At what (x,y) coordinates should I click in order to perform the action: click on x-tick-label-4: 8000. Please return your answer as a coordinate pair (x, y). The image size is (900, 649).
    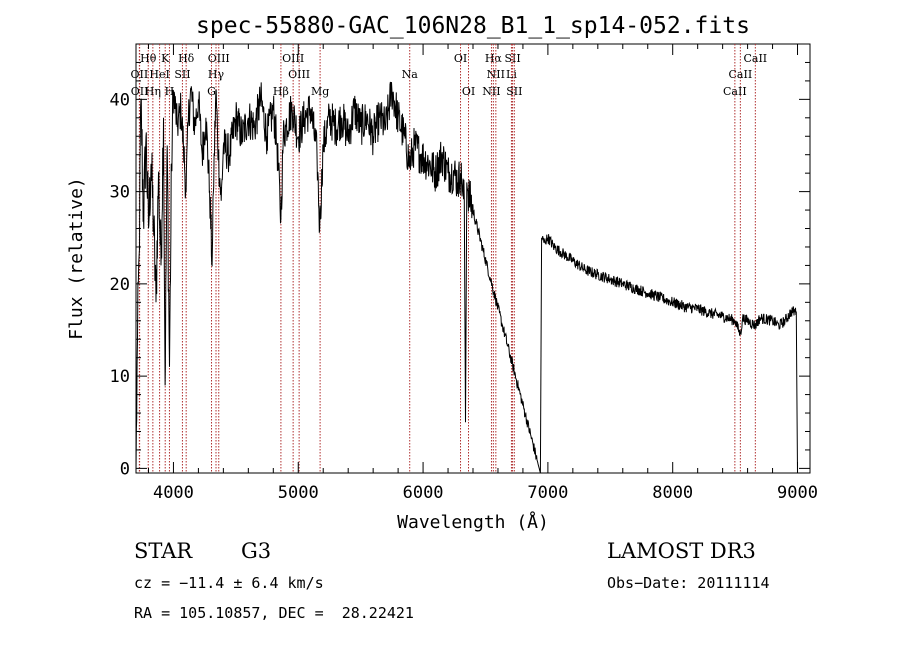
    Looking at the image, I should click on (672, 493).